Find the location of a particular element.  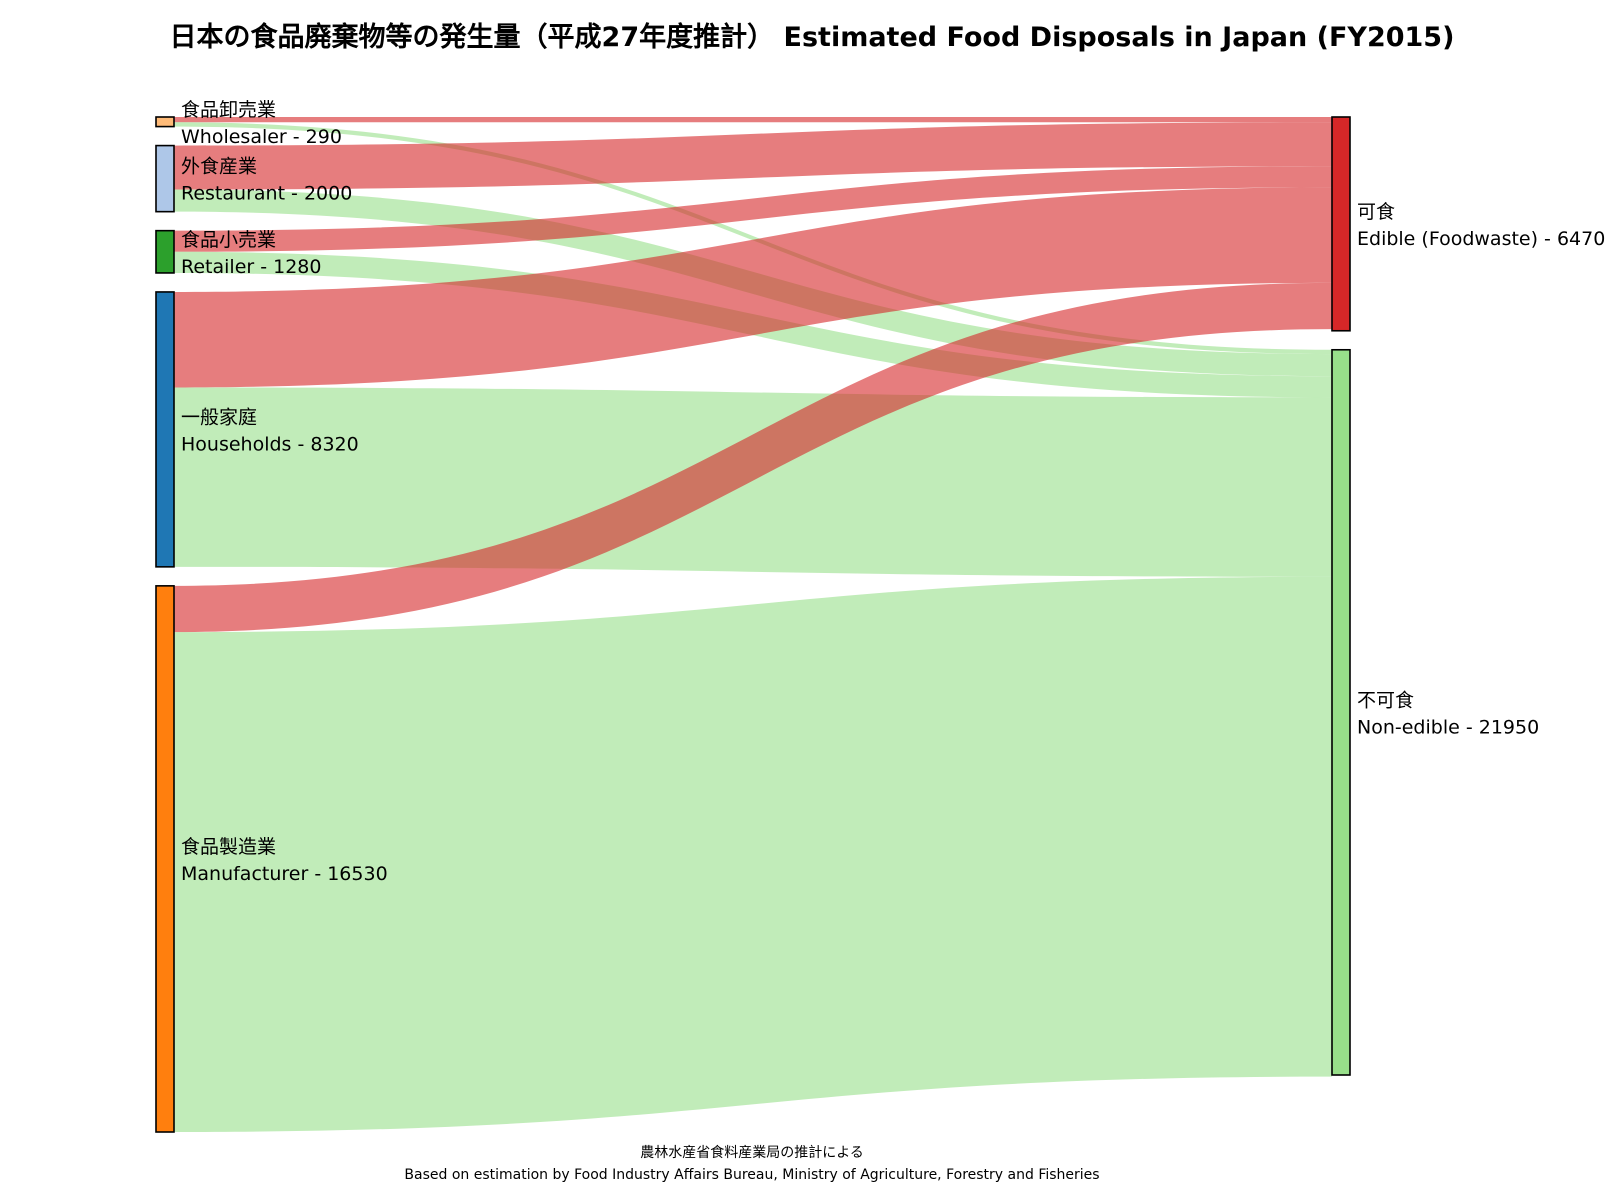

node-retailer is located at coordinates (165, 251).